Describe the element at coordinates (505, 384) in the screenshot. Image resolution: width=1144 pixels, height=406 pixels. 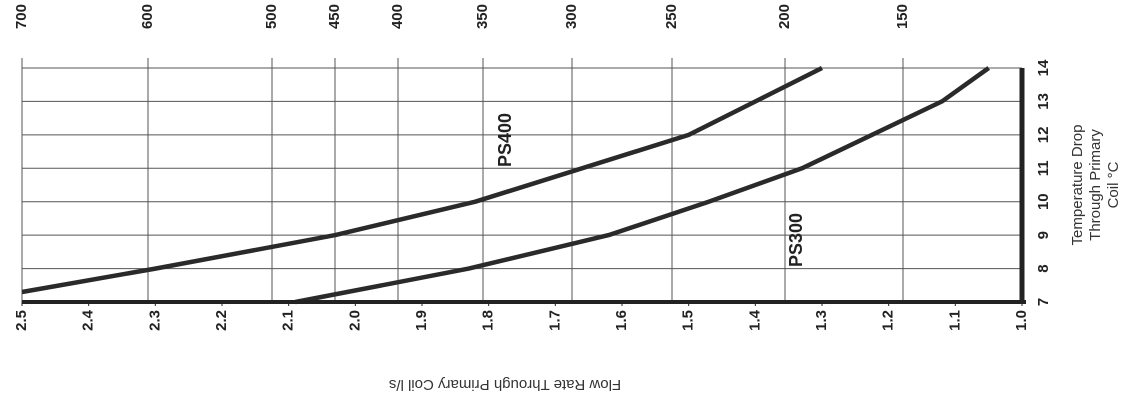
I see `x-axis-title: Flow Rate Through Primary Coil l/s` at that location.